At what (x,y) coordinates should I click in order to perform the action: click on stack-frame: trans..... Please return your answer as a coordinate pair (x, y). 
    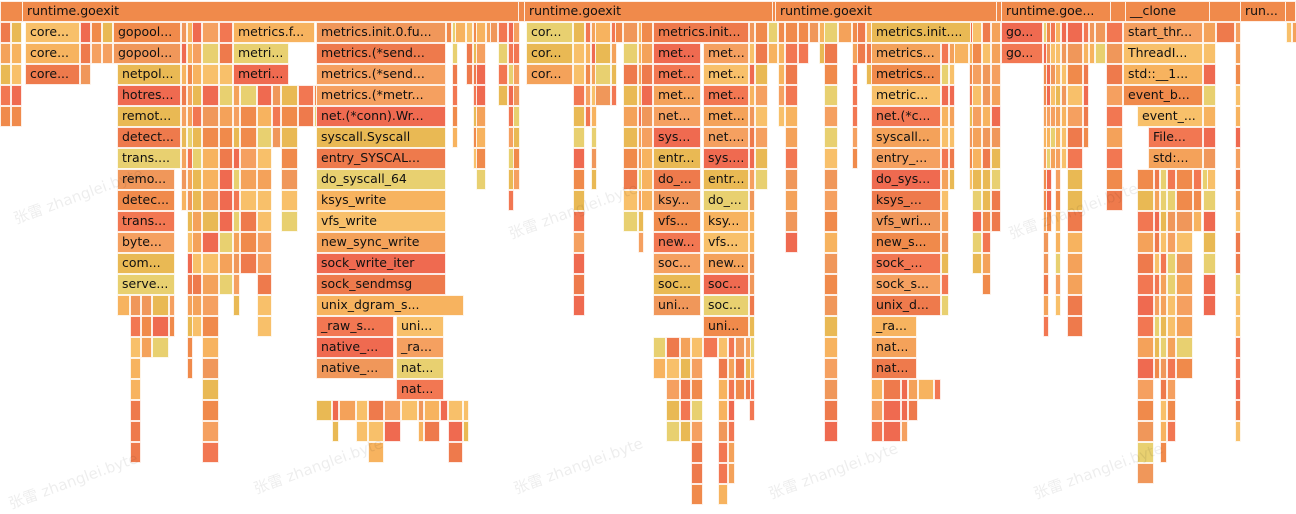
    Looking at the image, I should click on (149, 158).